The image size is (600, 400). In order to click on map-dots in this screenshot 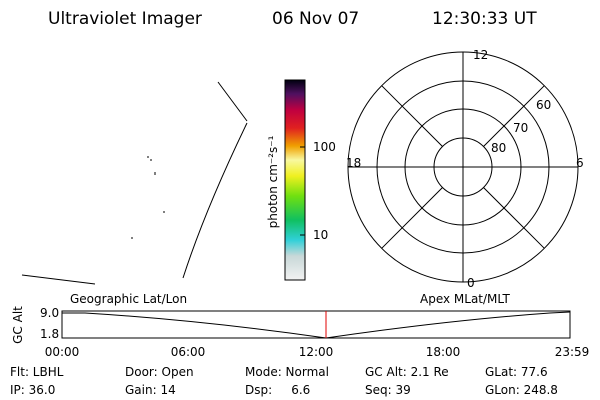, I will do `click(148, 197)`.